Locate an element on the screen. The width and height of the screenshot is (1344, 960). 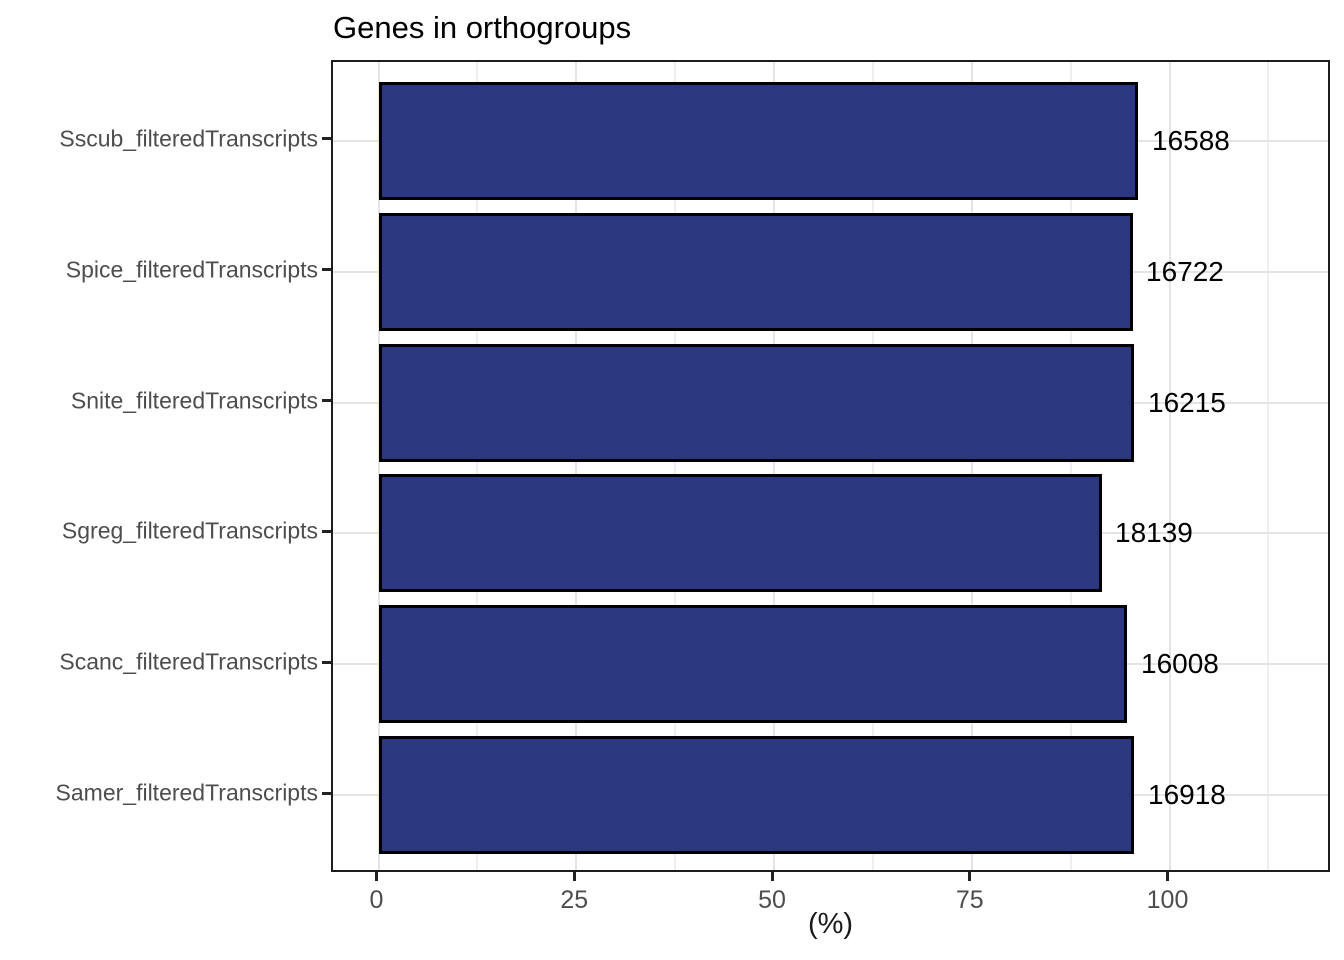
x-axis-title: (%) is located at coordinates (830, 924).